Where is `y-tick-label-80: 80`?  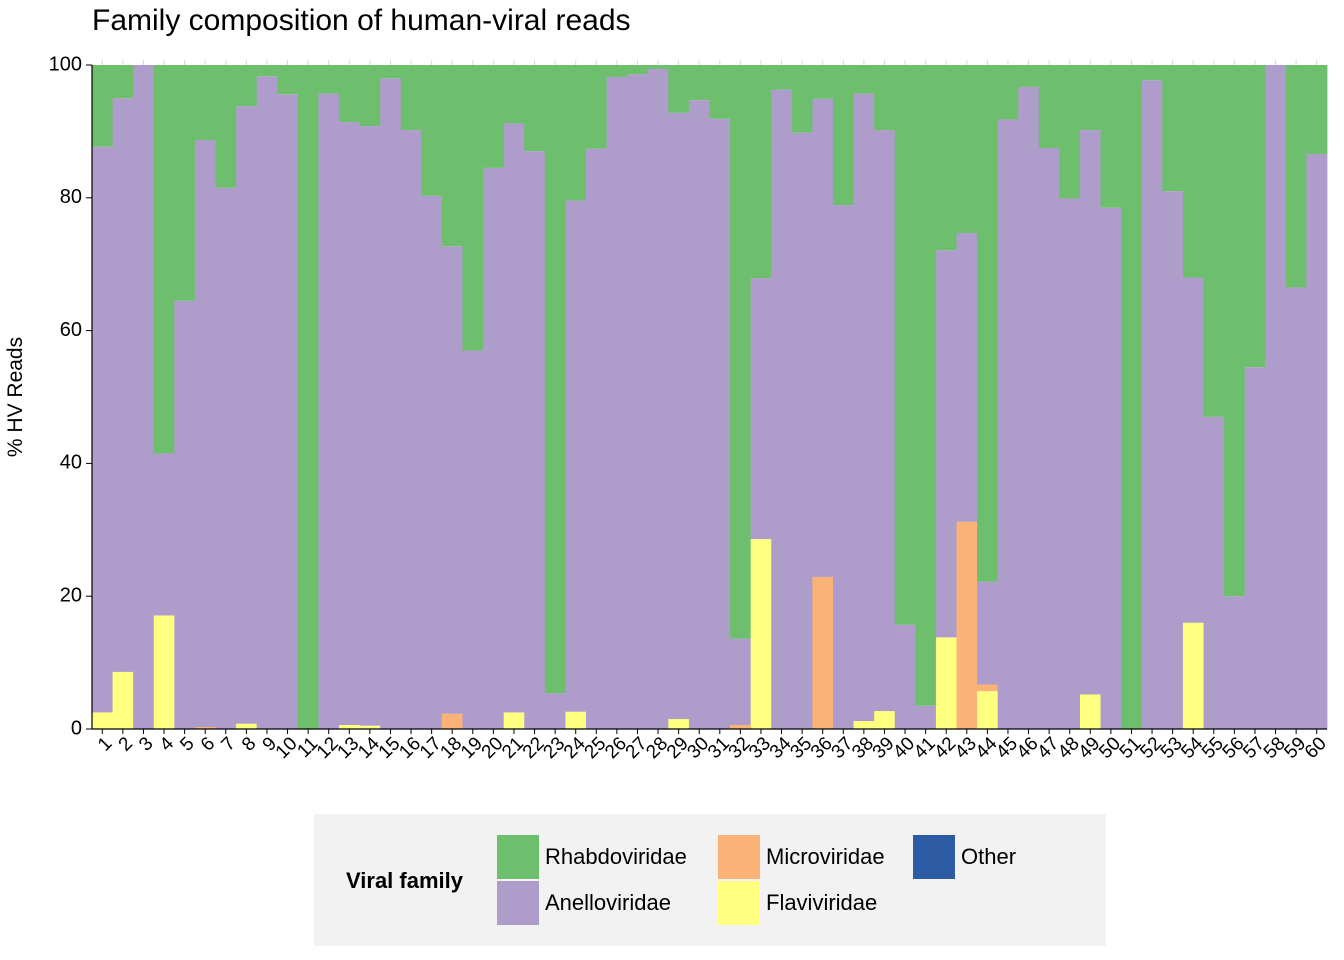 y-tick-label-80: 80 is located at coordinates (71, 197).